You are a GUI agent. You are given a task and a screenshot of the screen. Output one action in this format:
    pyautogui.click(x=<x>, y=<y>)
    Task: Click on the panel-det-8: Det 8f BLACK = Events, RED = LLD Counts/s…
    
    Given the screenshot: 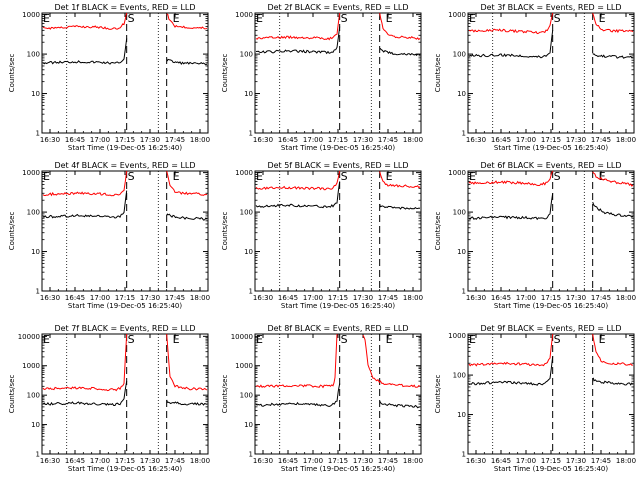 What is the action you would take?
    pyautogui.click(x=322, y=398)
    